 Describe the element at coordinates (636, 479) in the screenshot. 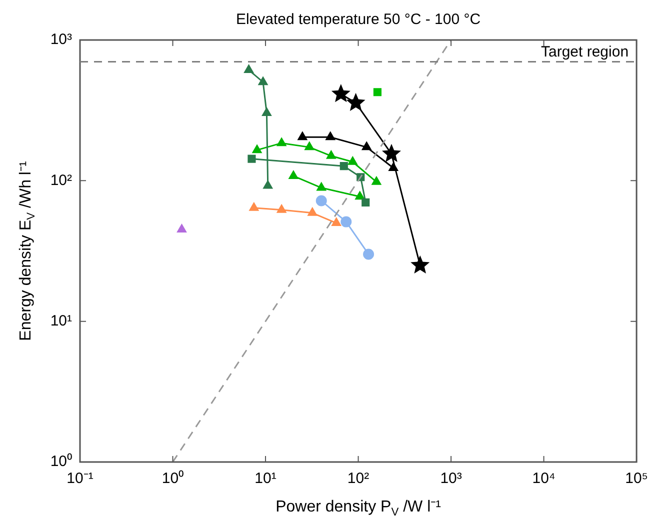

I see `x-tick-label: 10⁵` at that location.